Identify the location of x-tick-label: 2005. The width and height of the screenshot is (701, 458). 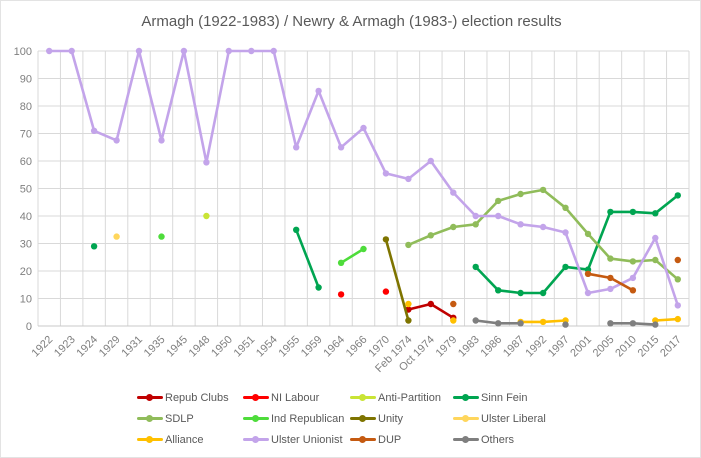
(604, 347).